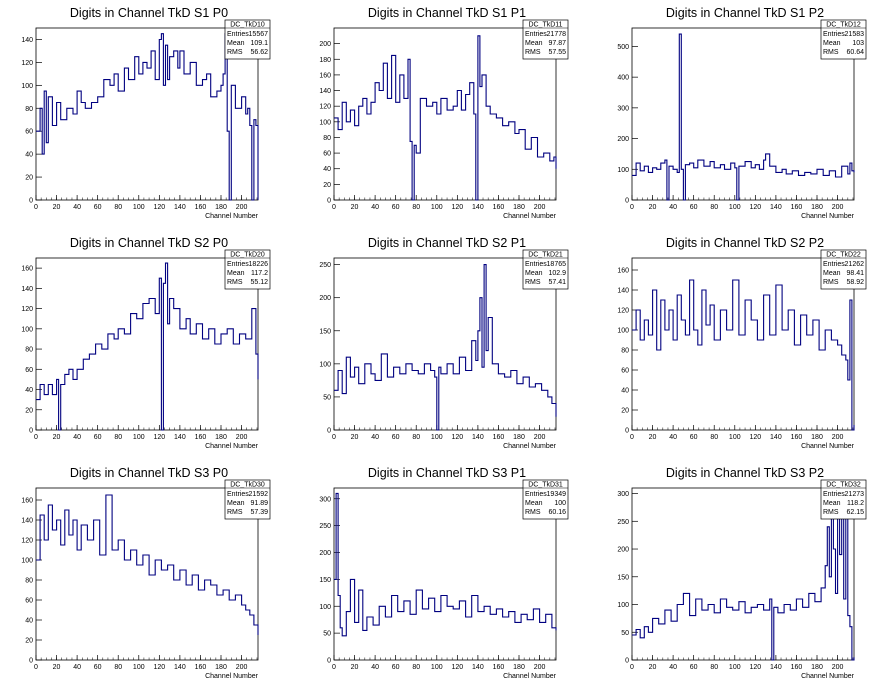 This screenshot has height=690, width=896. What do you see at coordinates (247, 25) in the screenshot?
I see `stats-name: DC_TkD10` at bounding box center [247, 25].